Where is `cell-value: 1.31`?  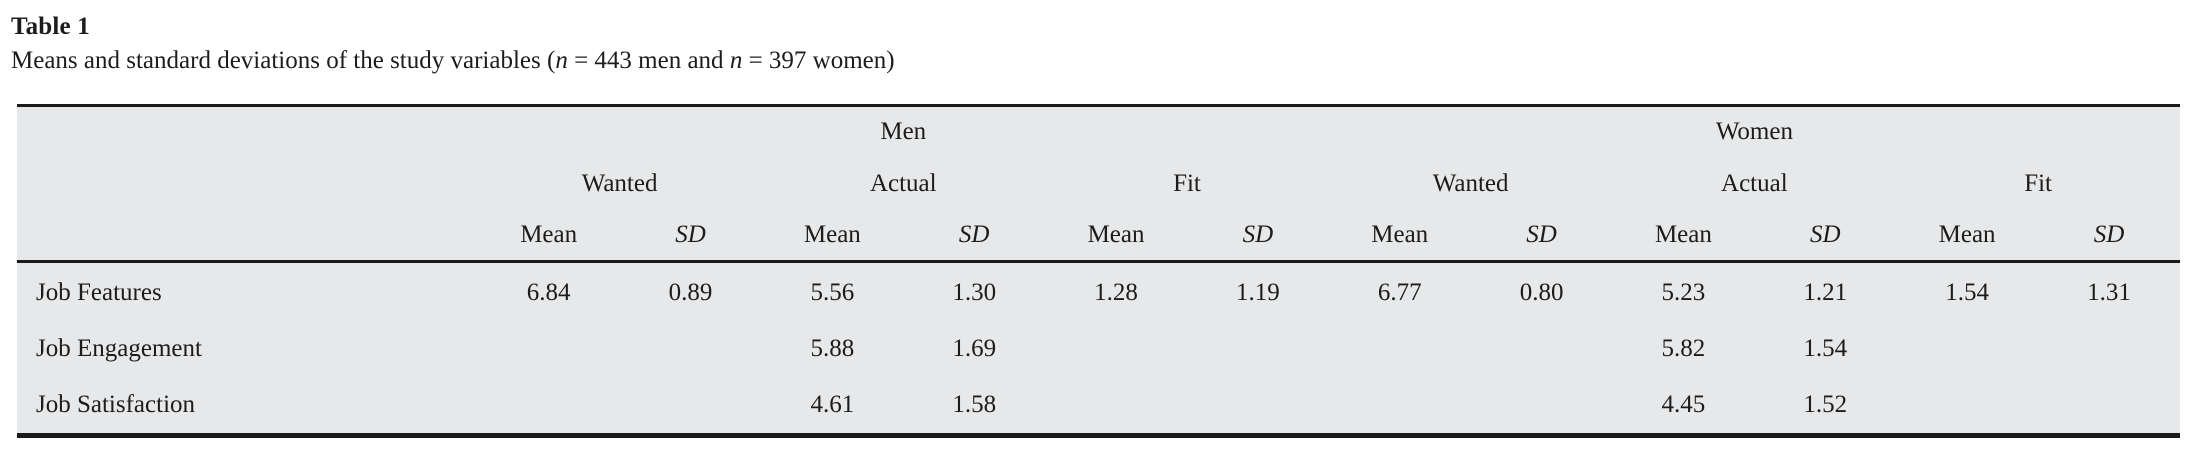 cell-value: 1.31 is located at coordinates (2109, 293).